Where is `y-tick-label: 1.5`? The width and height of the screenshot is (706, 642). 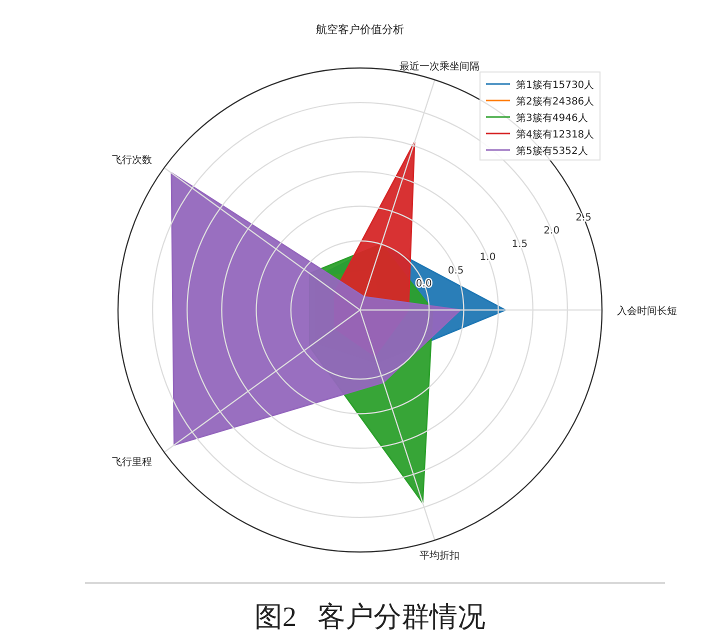
y-tick-label: 1.5 is located at coordinates (520, 244).